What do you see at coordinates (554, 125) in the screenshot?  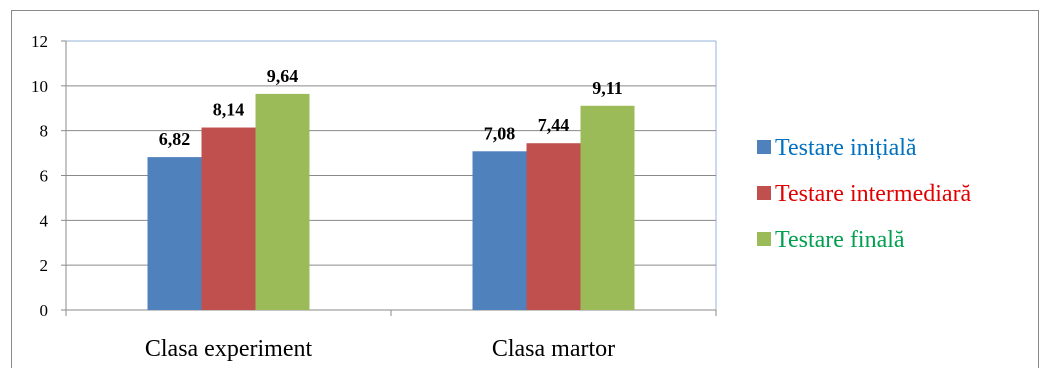 I see `data-label: 7,44` at bounding box center [554, 125].